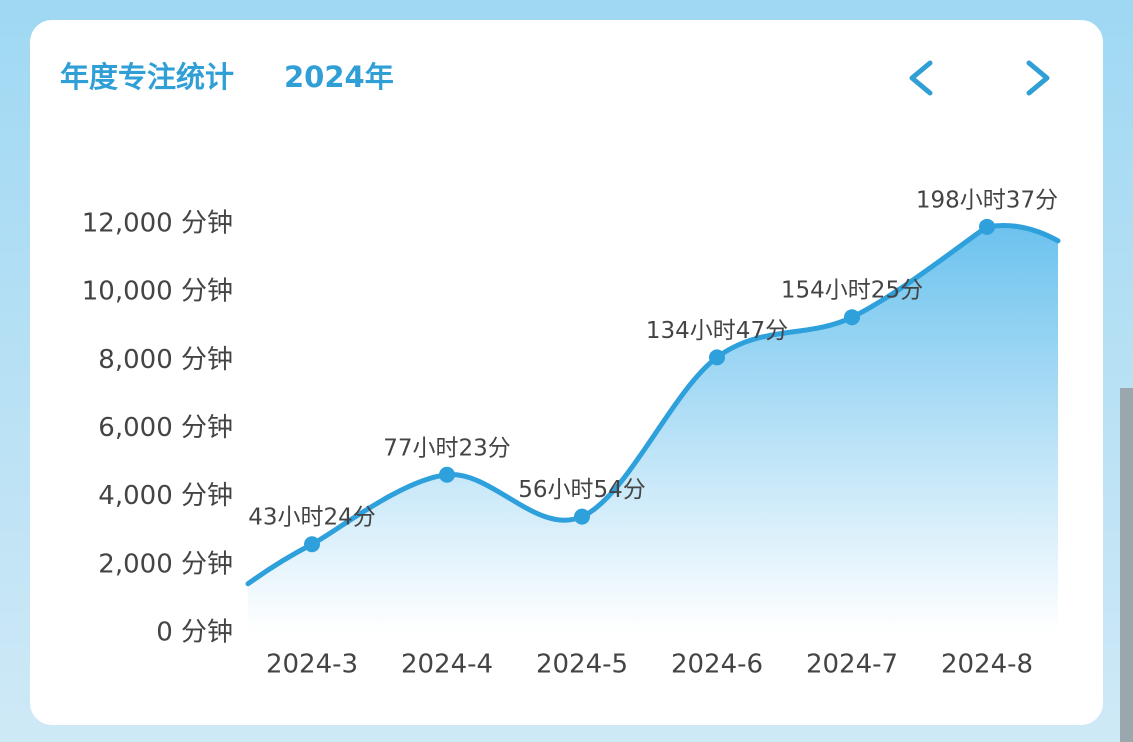  What do you see at coordinates (921, 78) in the screenshot?
I see `prev-year-button` at bounding box center [921, 78].